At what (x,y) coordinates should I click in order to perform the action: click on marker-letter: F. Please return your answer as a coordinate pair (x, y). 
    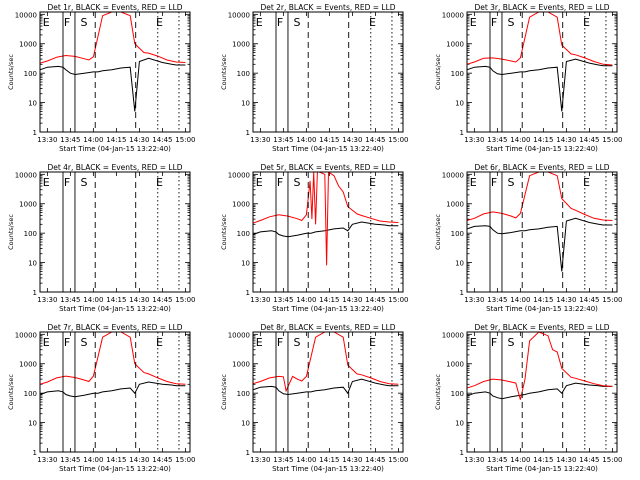
    Looking at the image, I should click on (280, 342).